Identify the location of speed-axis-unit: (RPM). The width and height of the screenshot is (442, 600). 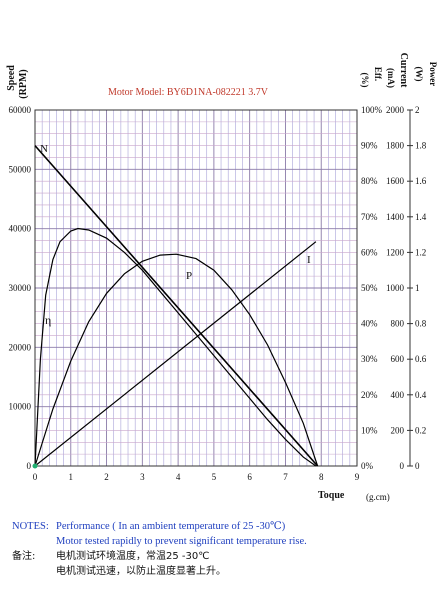
(23, 83).